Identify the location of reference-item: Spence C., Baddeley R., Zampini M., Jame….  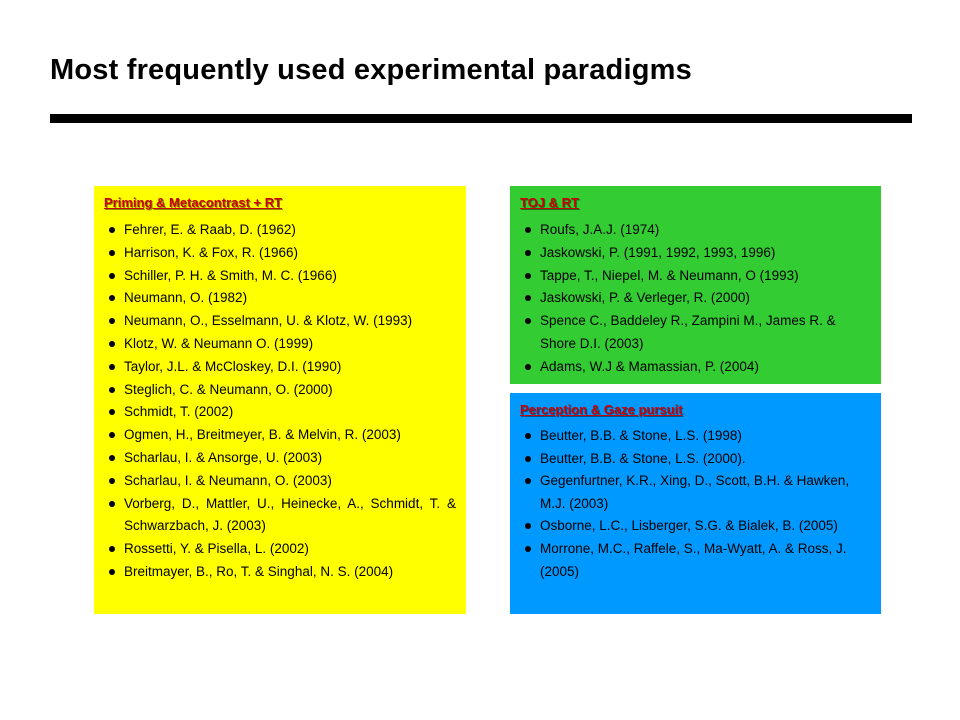
(695, 333).